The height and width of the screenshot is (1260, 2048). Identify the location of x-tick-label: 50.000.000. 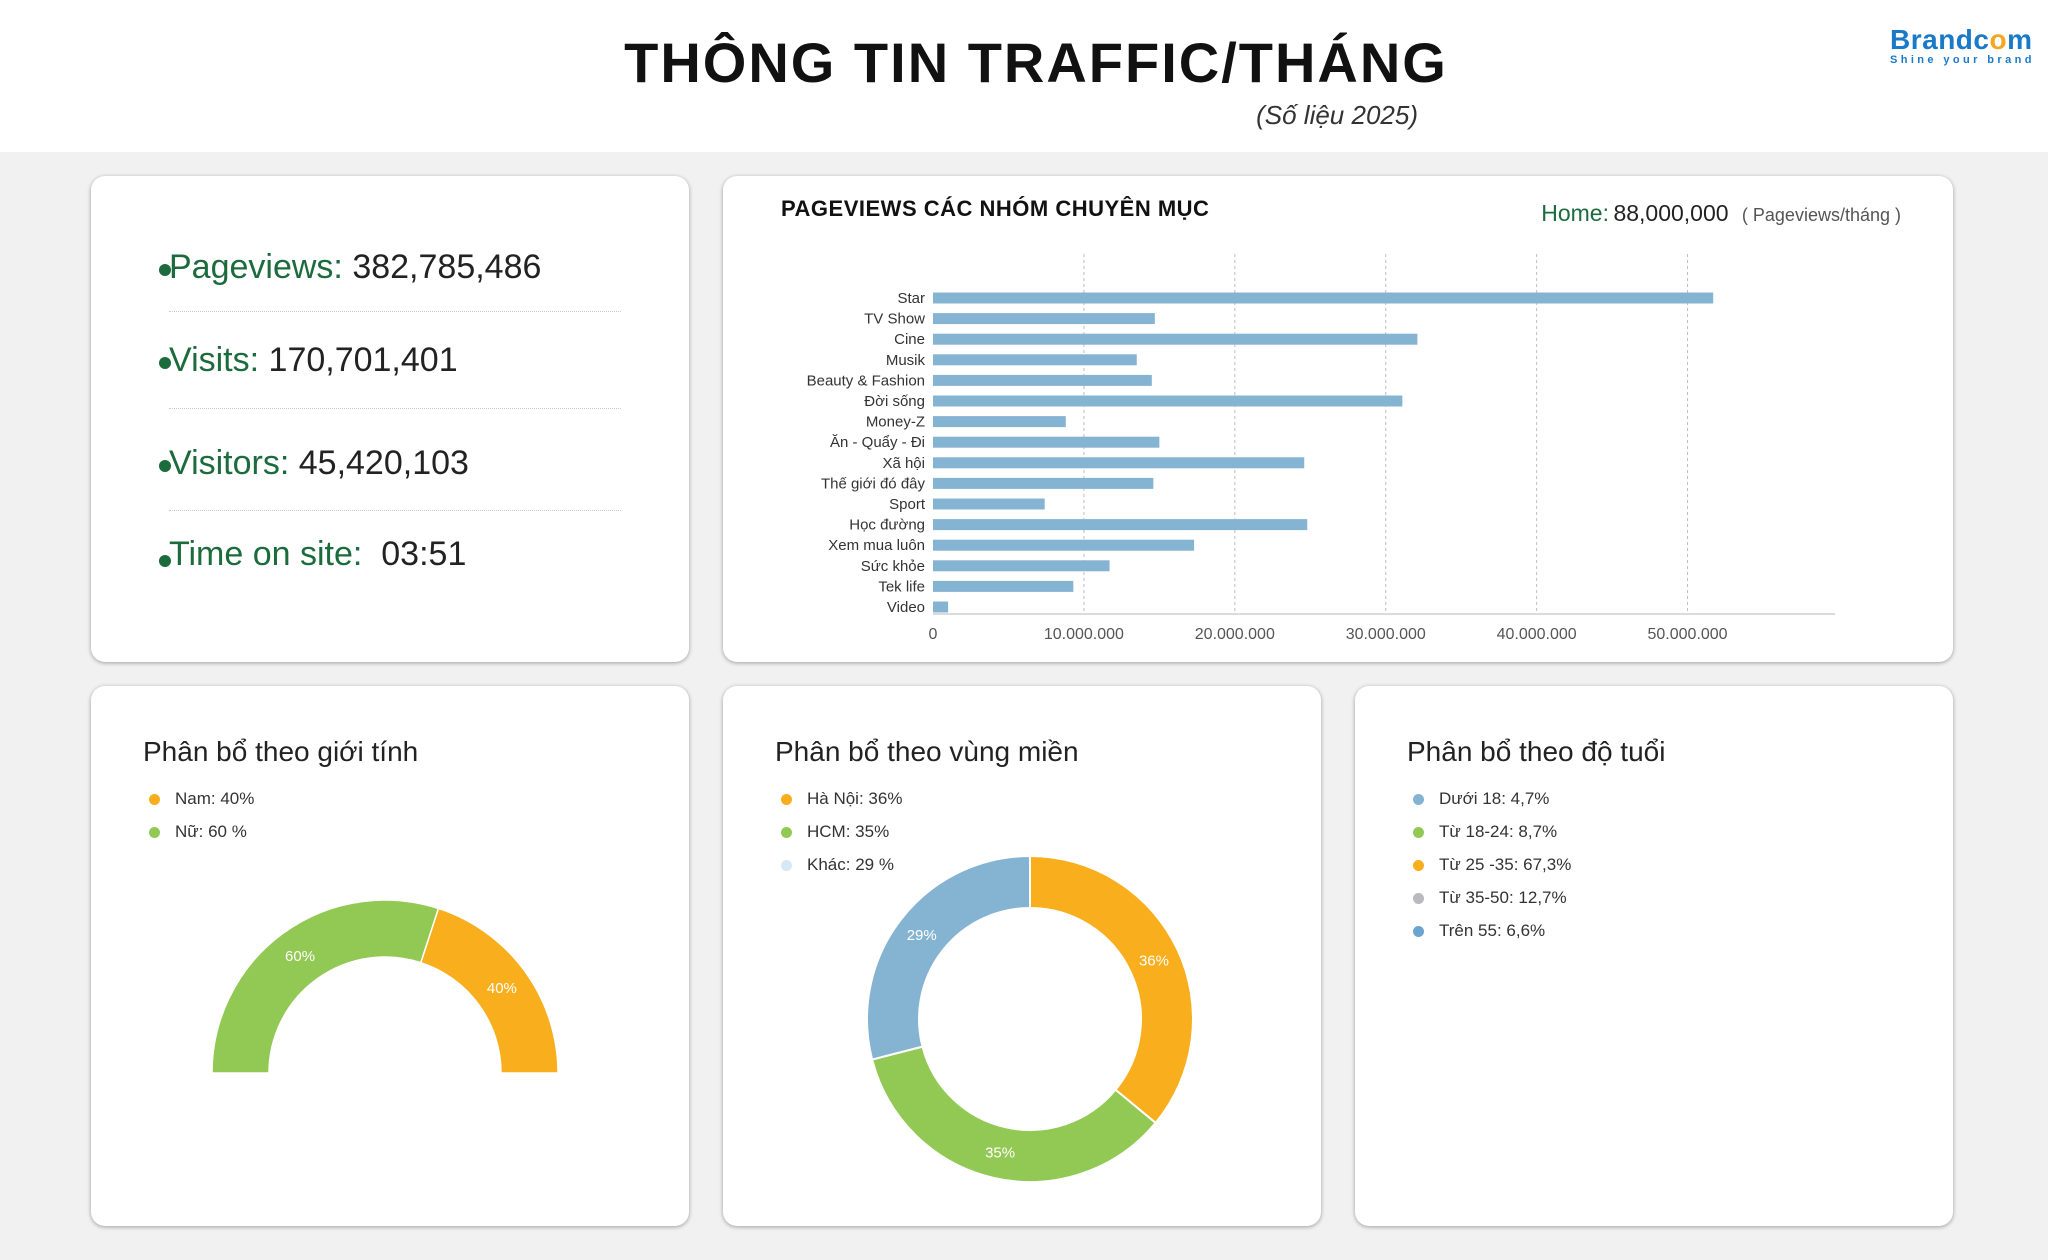
(1688, 634).